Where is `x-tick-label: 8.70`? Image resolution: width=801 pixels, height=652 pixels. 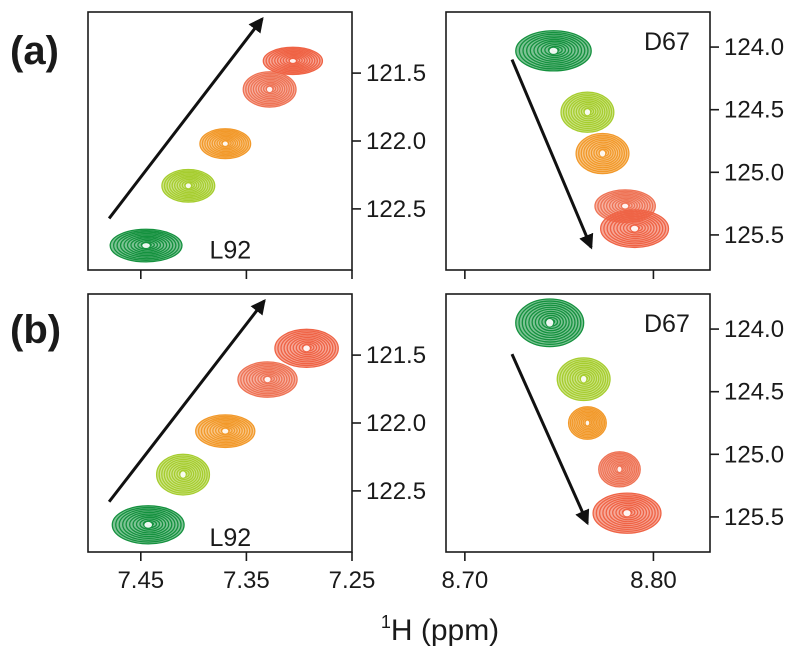 x-tick-label: 8.70 is located at coordinates (464, 580).